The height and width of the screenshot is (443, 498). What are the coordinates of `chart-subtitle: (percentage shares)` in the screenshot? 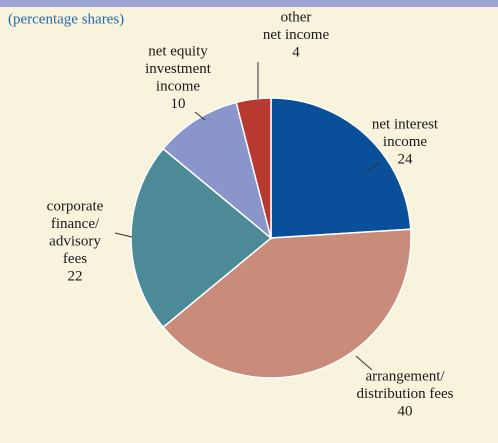 It's located at (66, 19).